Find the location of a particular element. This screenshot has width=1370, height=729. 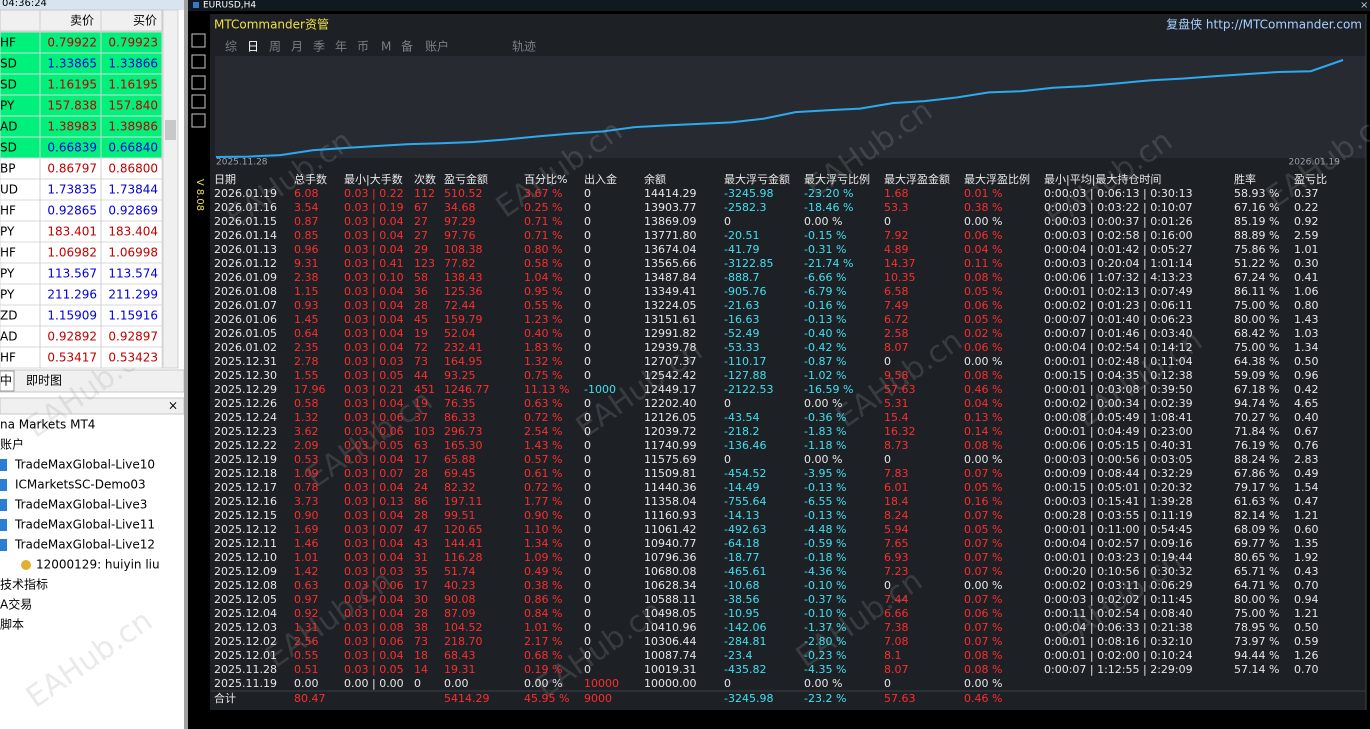

table-cell: 0.64 is located at coordinates (306, 333).